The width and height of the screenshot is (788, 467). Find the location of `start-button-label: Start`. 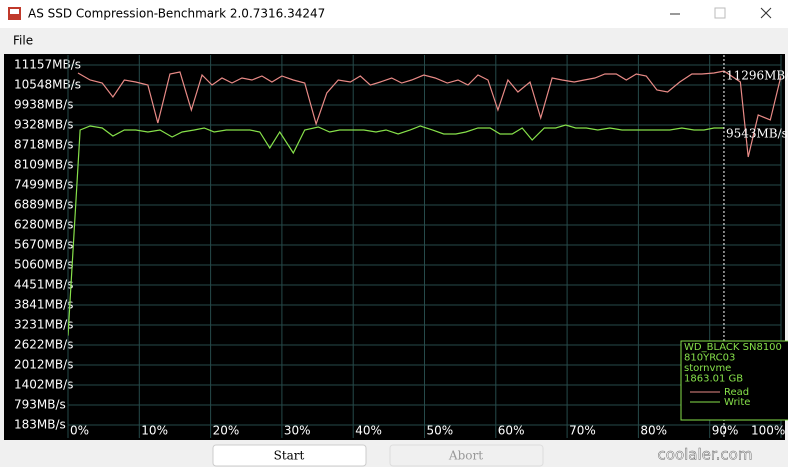

start-button-label: Start is located at coordinates (289, 456).